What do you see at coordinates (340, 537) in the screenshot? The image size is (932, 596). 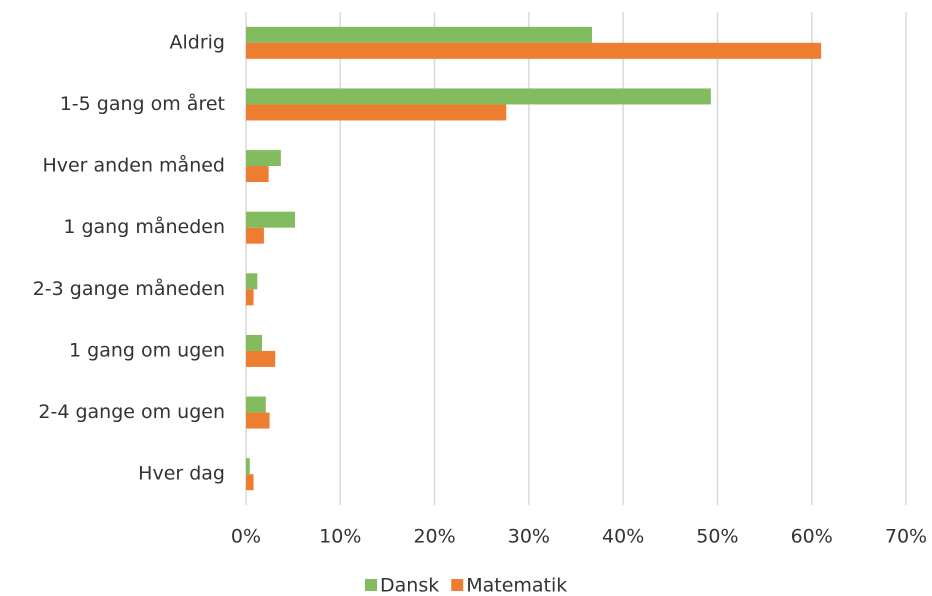 I see `x-tick-label: 10%` at bounding box center [340, 537].